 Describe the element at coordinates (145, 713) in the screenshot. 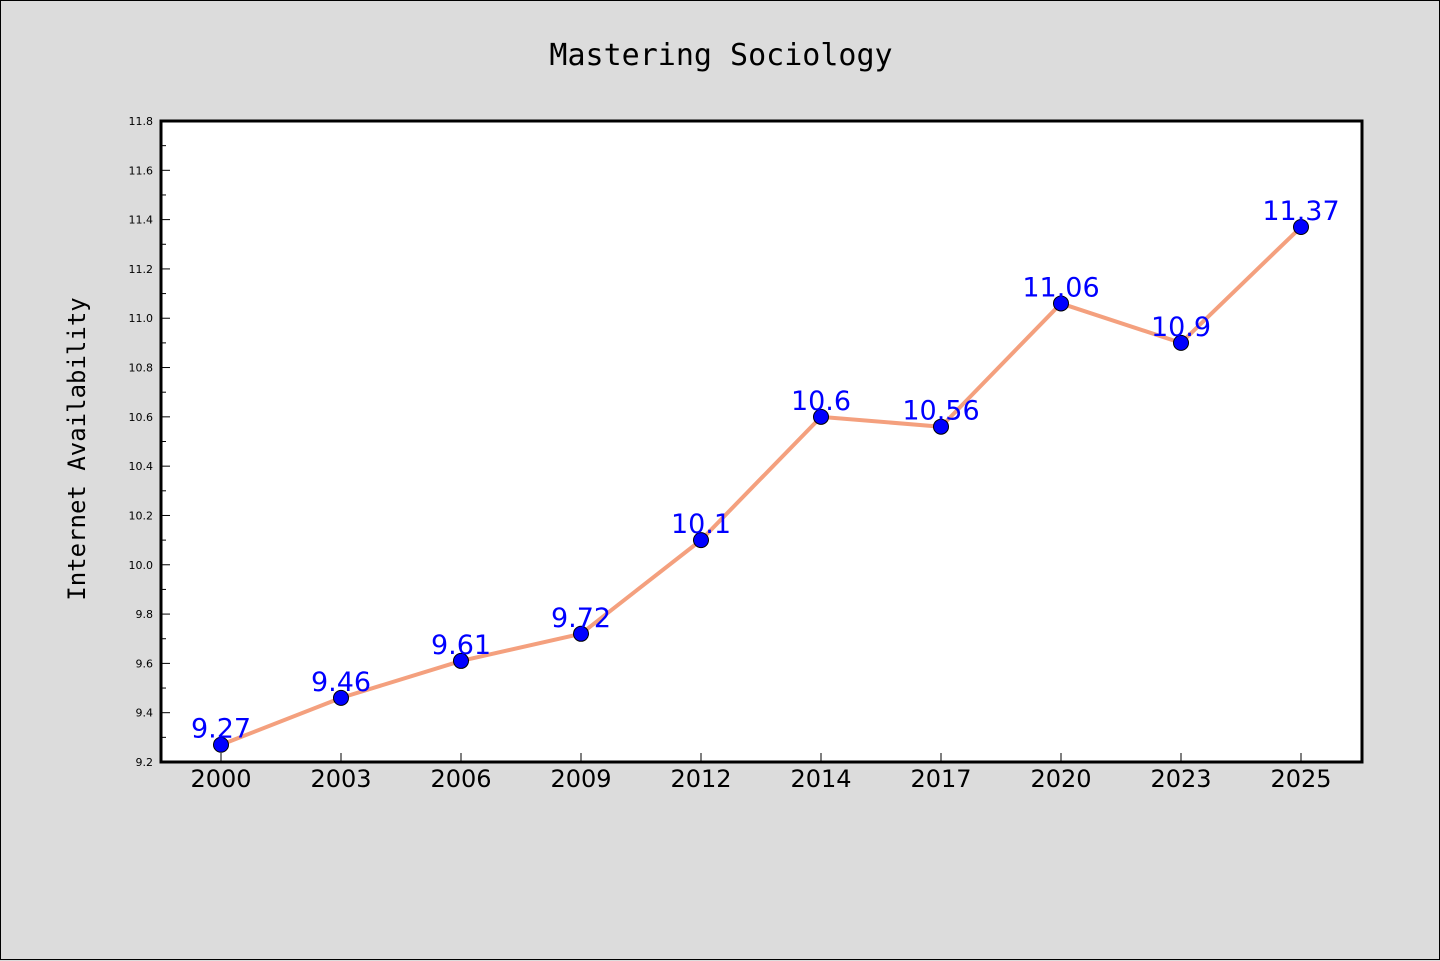

I see `y-tick-label: 9.4` at that location.